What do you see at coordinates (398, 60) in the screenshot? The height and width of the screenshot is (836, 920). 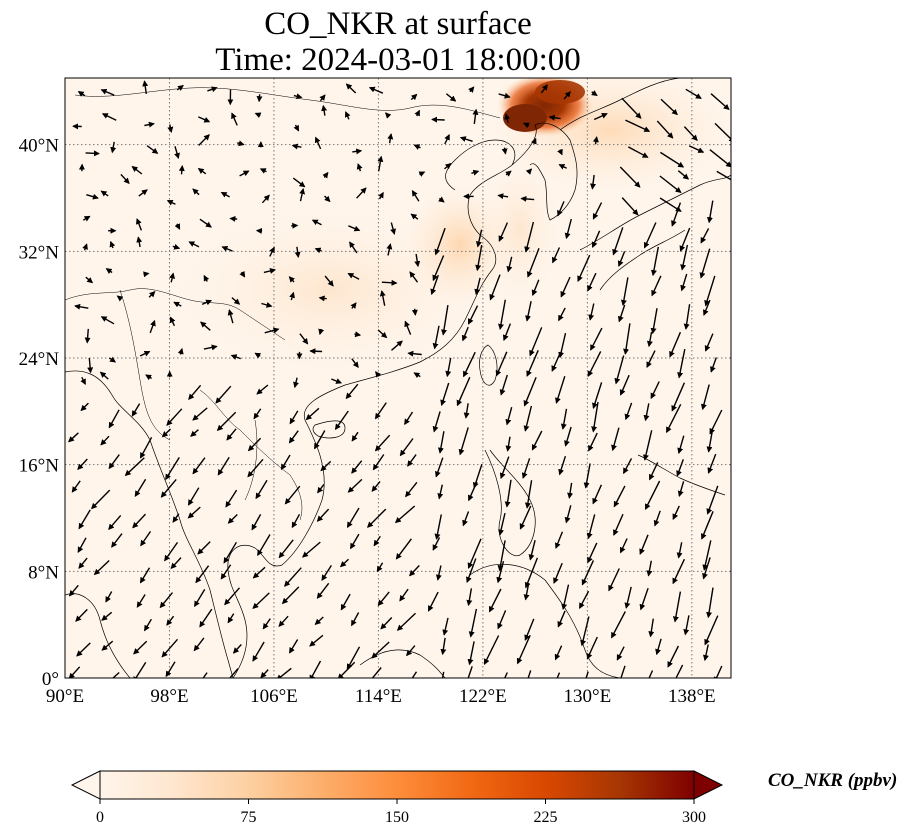 I see `map-title-line2: Time: 2024-03-01 18:00:00` at bounding box center [398, 60].